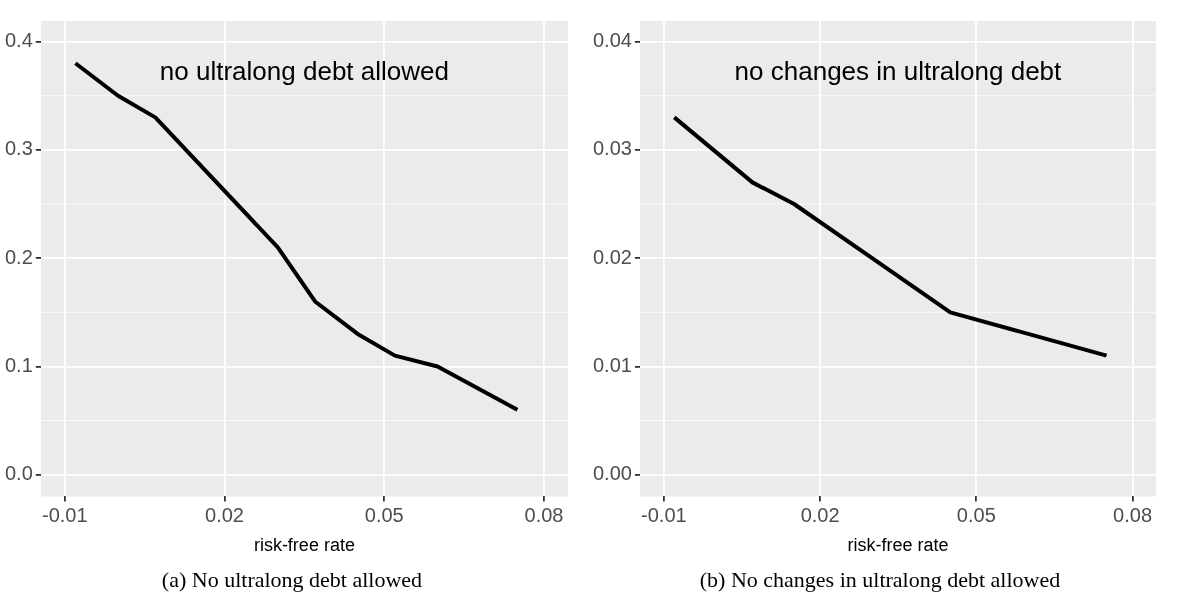 This screenshot has height=616, width=1177. I want to click on y-tick-label: 0.04, so click(612, 40).